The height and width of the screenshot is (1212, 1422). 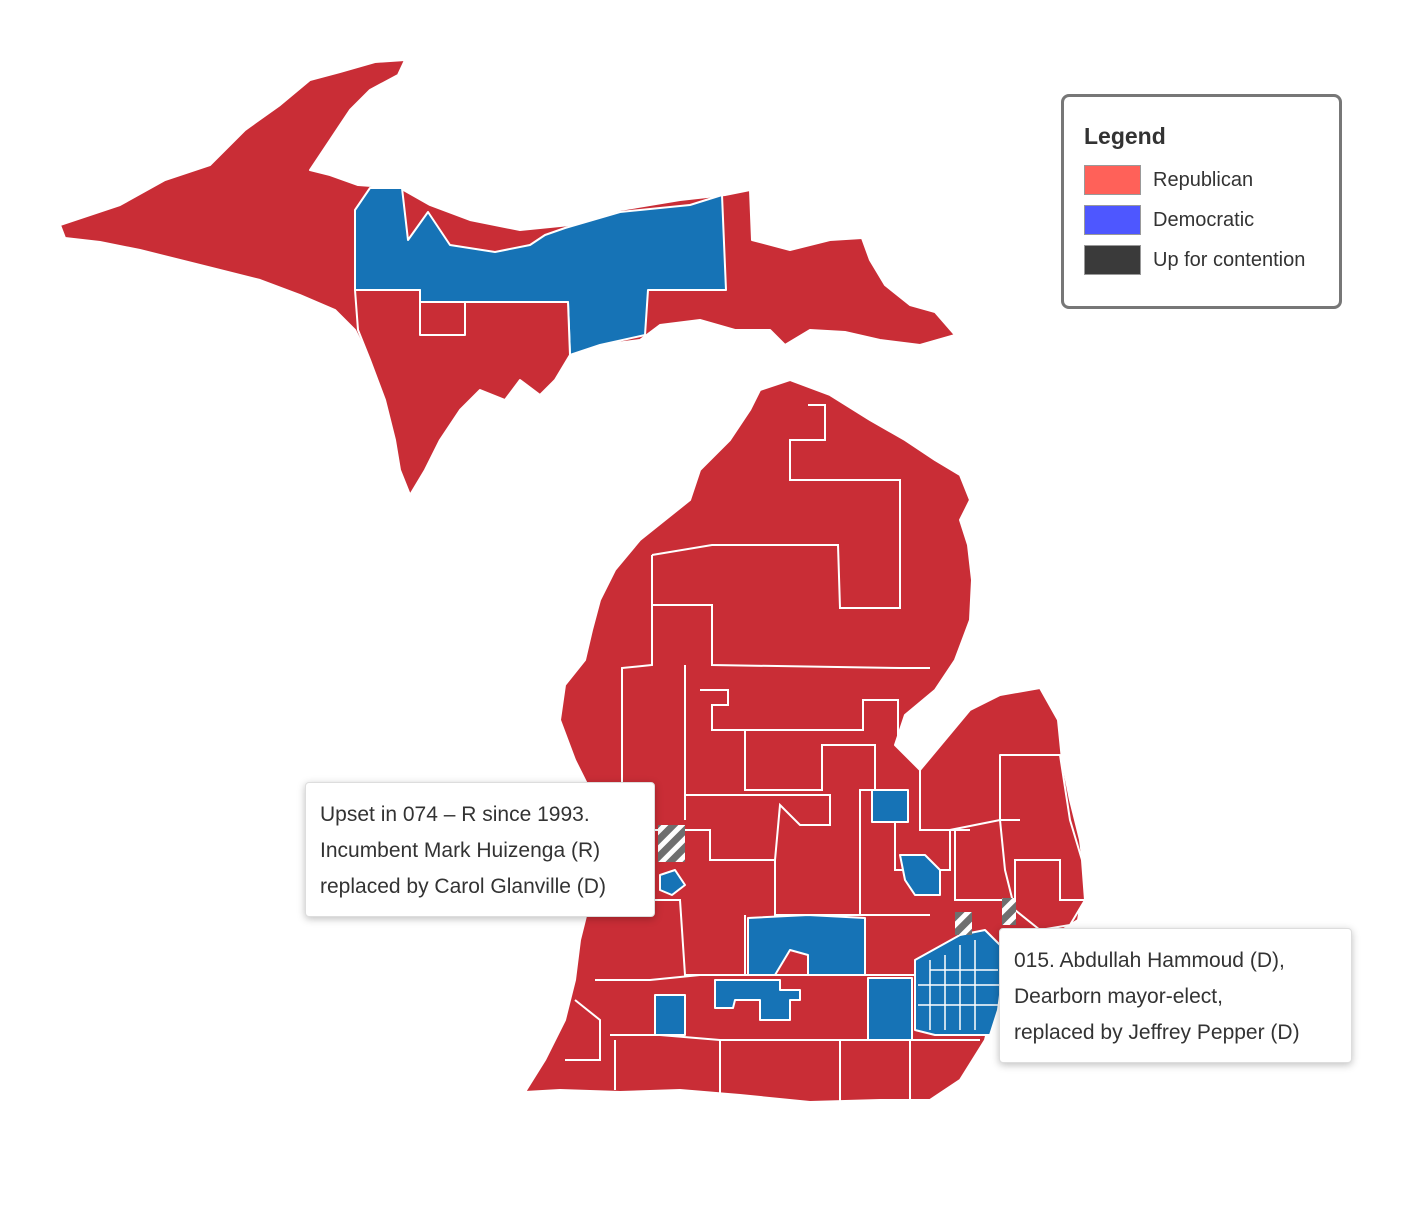 I want to click on detroit-boundaries, so click(x=959, y=985).